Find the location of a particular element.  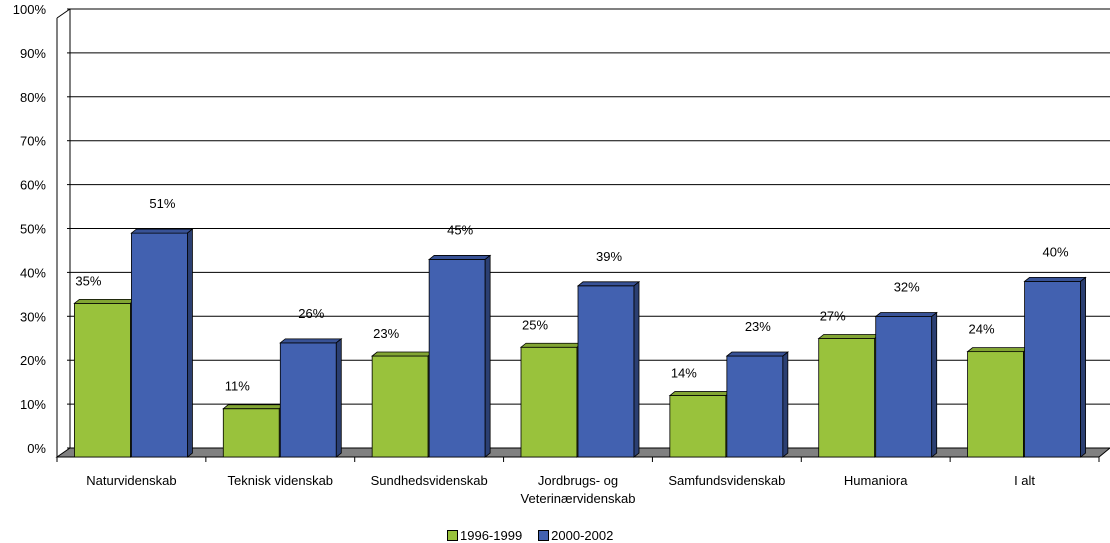

y-axis-depth-line is located at coordinates (63, 13).